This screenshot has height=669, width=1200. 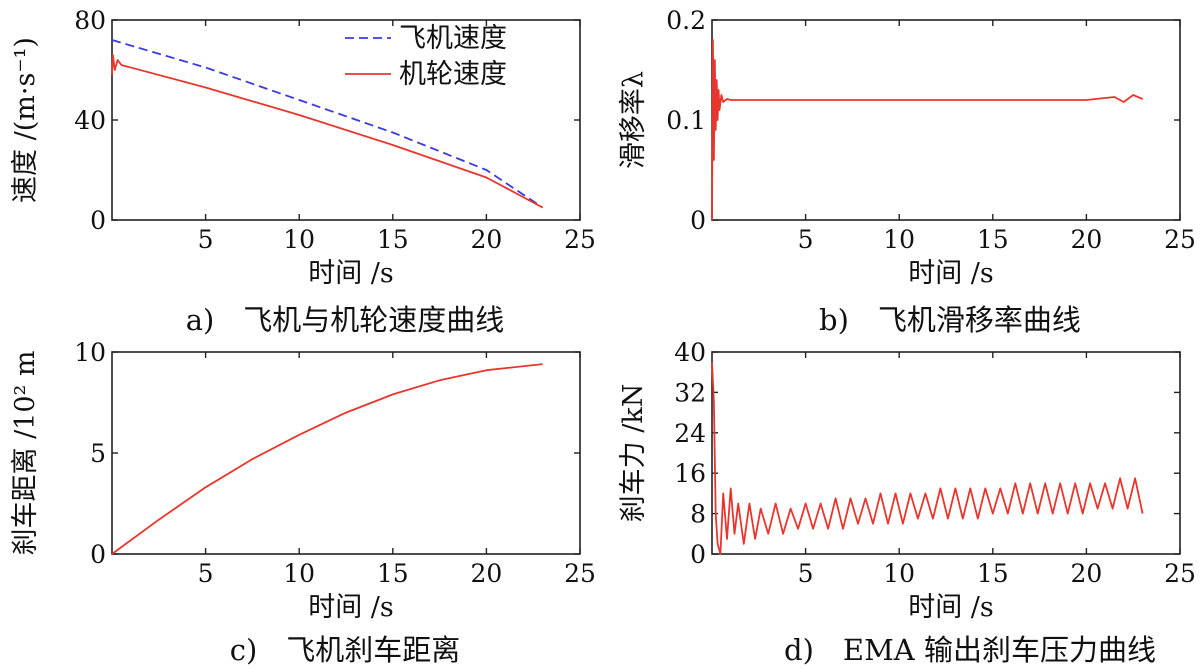 What do you see at coordinates (690, 473) in the screenshot?
I see `y-tick-label: 16` at bounding box center [690, 473].